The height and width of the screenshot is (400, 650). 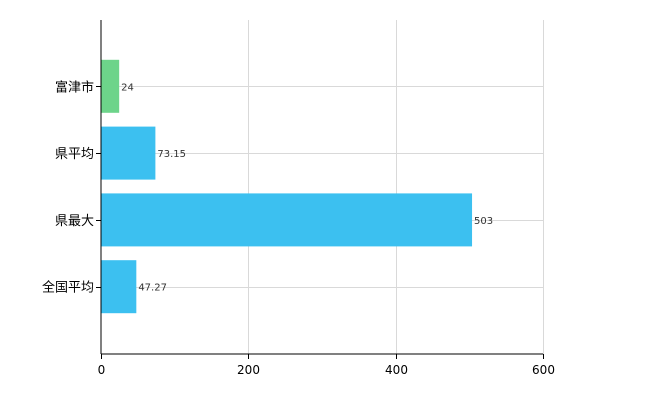 I want to click on x-tick-label: 600, so click(x=543, y=370).